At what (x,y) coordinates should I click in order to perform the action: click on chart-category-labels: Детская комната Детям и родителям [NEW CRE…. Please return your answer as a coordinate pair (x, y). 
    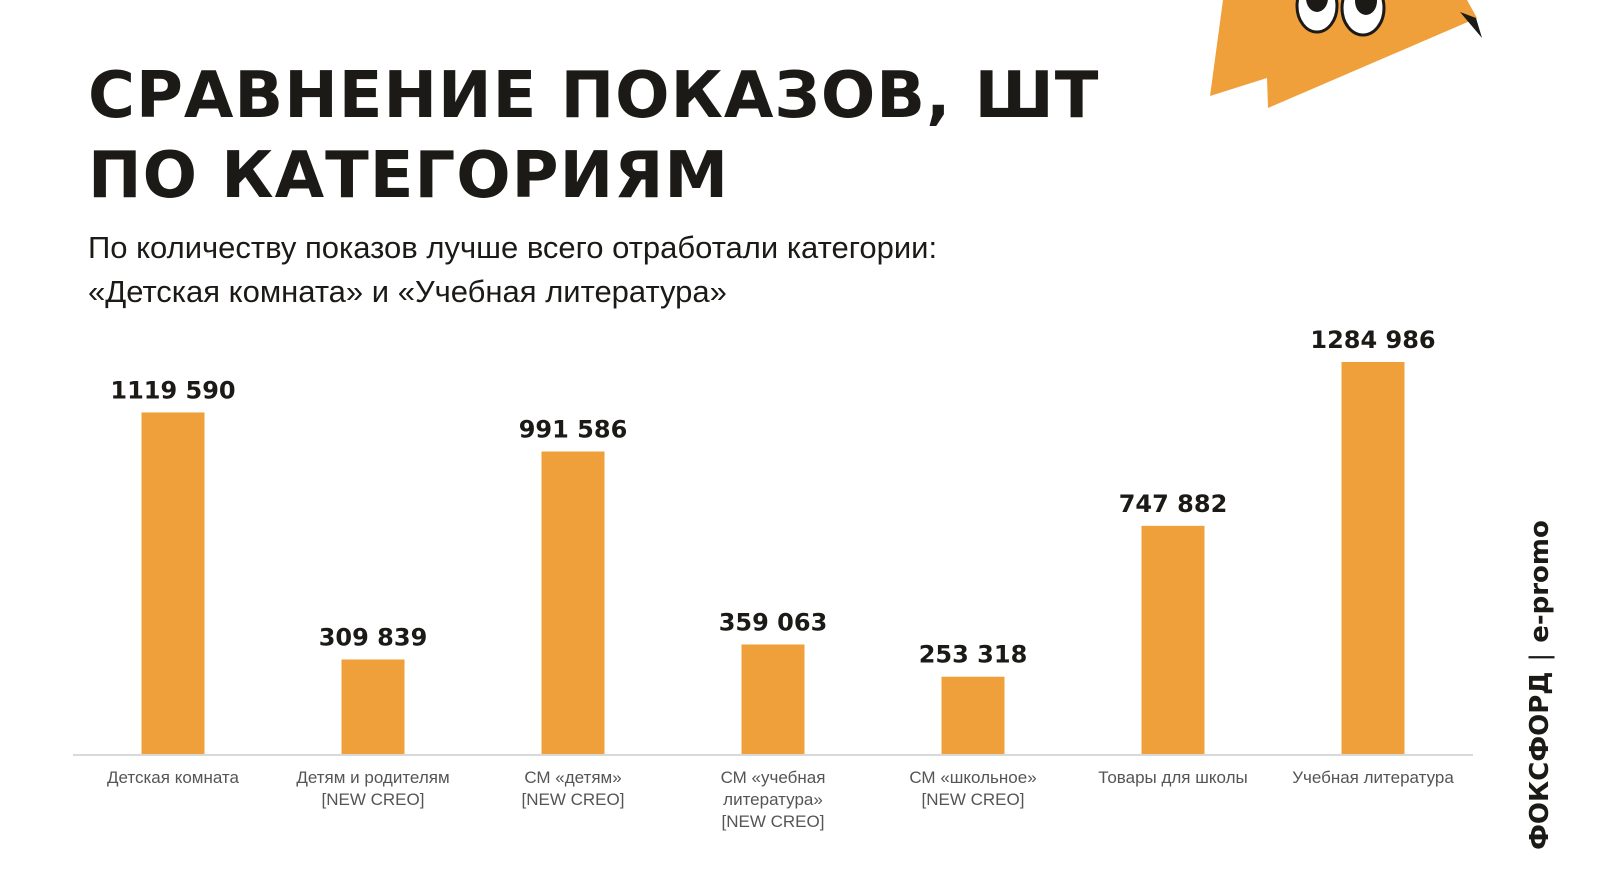
    Looking at the image, I should click on (780, 799).